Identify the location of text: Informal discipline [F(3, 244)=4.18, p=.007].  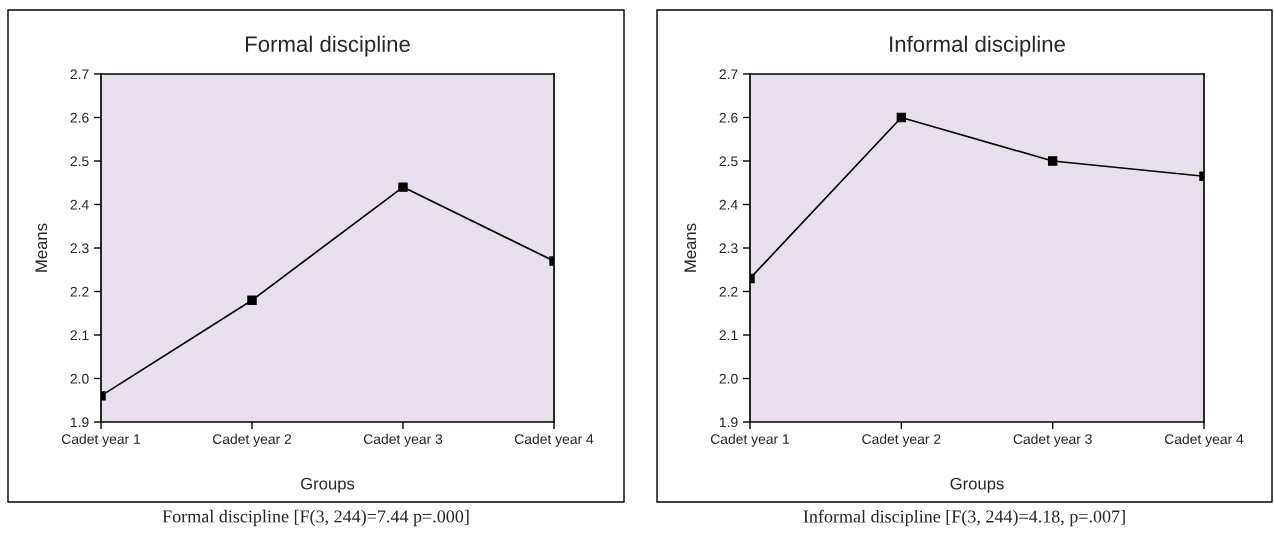
(964, 518).